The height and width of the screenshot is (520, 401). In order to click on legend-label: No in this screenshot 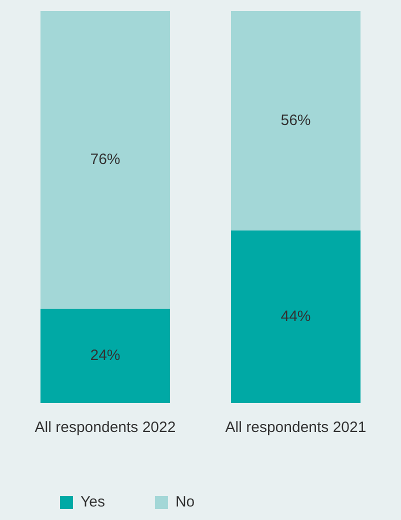, I will do `click(185, 502)`.